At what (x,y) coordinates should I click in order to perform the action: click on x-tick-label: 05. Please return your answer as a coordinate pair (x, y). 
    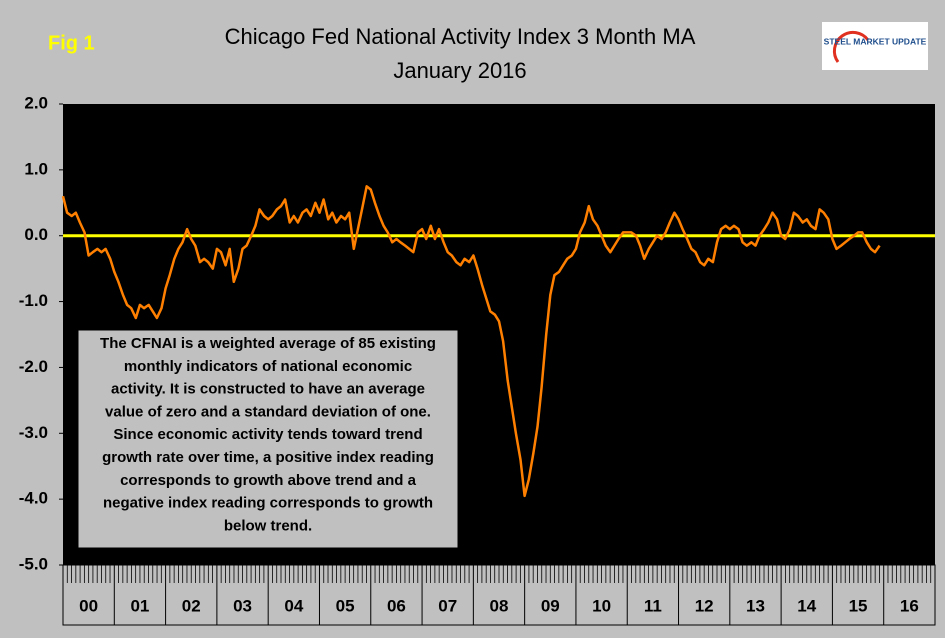
    Looking at the image, I should click on (345, 605).